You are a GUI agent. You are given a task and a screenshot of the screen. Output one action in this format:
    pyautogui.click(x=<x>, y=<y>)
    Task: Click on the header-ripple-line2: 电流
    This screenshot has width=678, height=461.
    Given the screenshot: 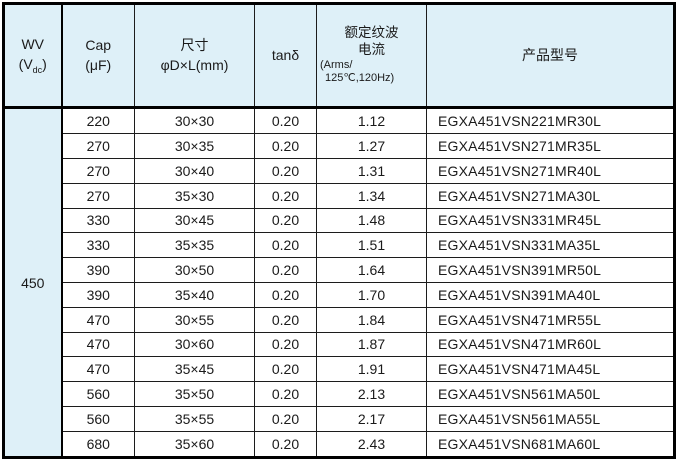 What is the action you would take?
    pyautogui.click(x=371, y=49)
    